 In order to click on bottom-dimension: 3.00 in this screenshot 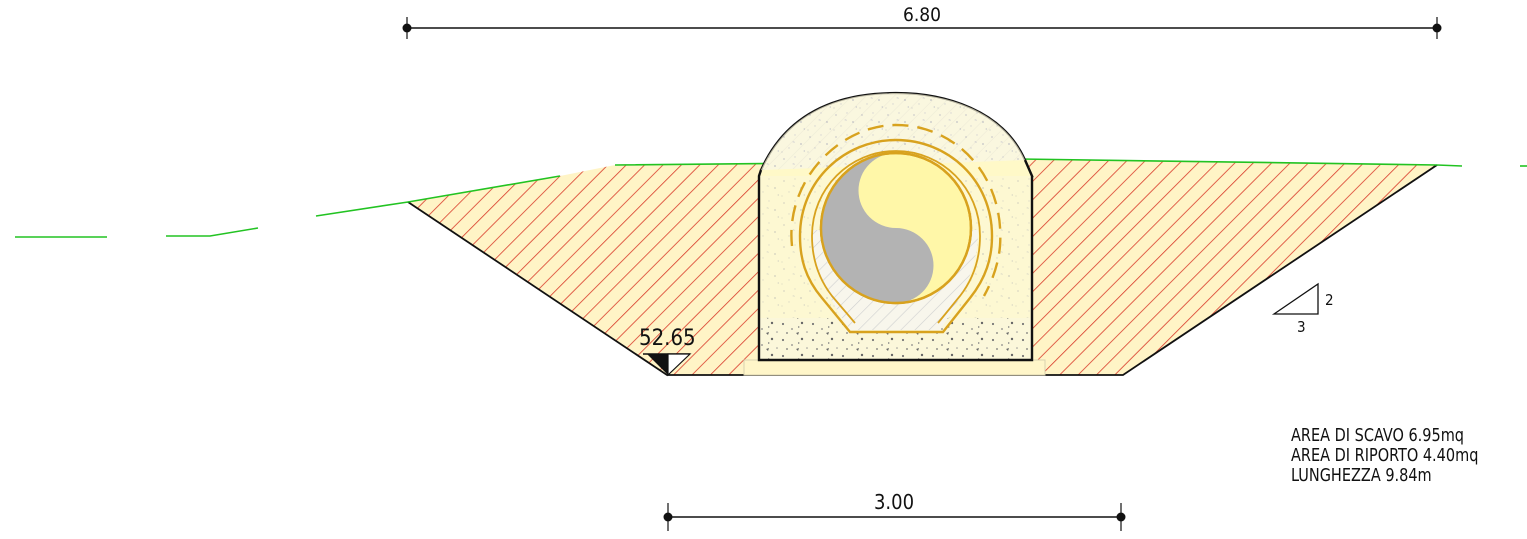, I will do `click(894, 510)`.